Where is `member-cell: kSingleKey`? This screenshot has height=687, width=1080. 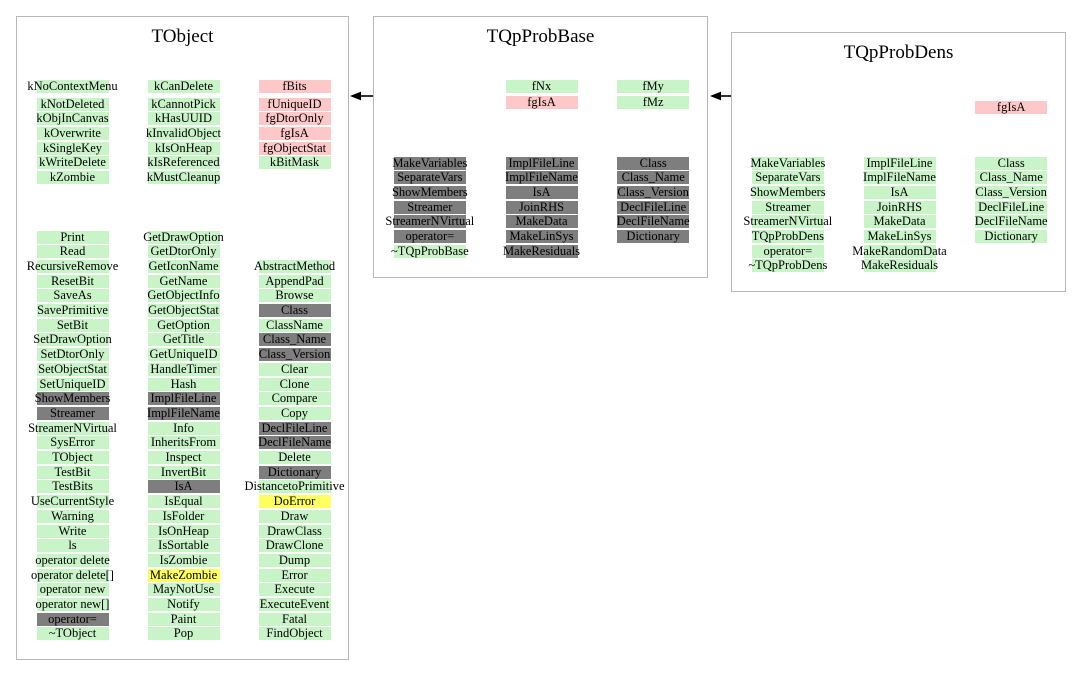
member-cell: kSingleKey is located at coordinates (72, 148).